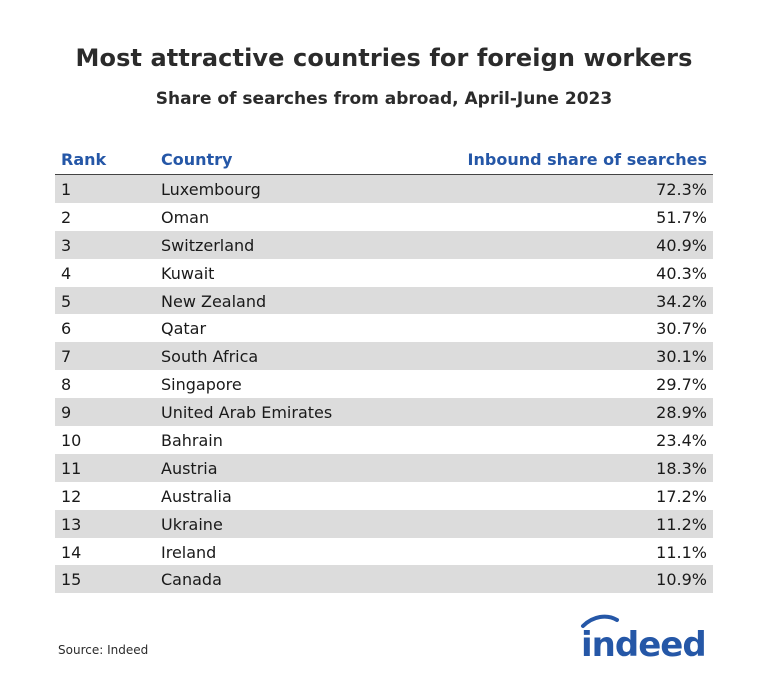 This screenshot has height=688, width=768. I want to click on share-cell: 29.7%, so click(681, 385).